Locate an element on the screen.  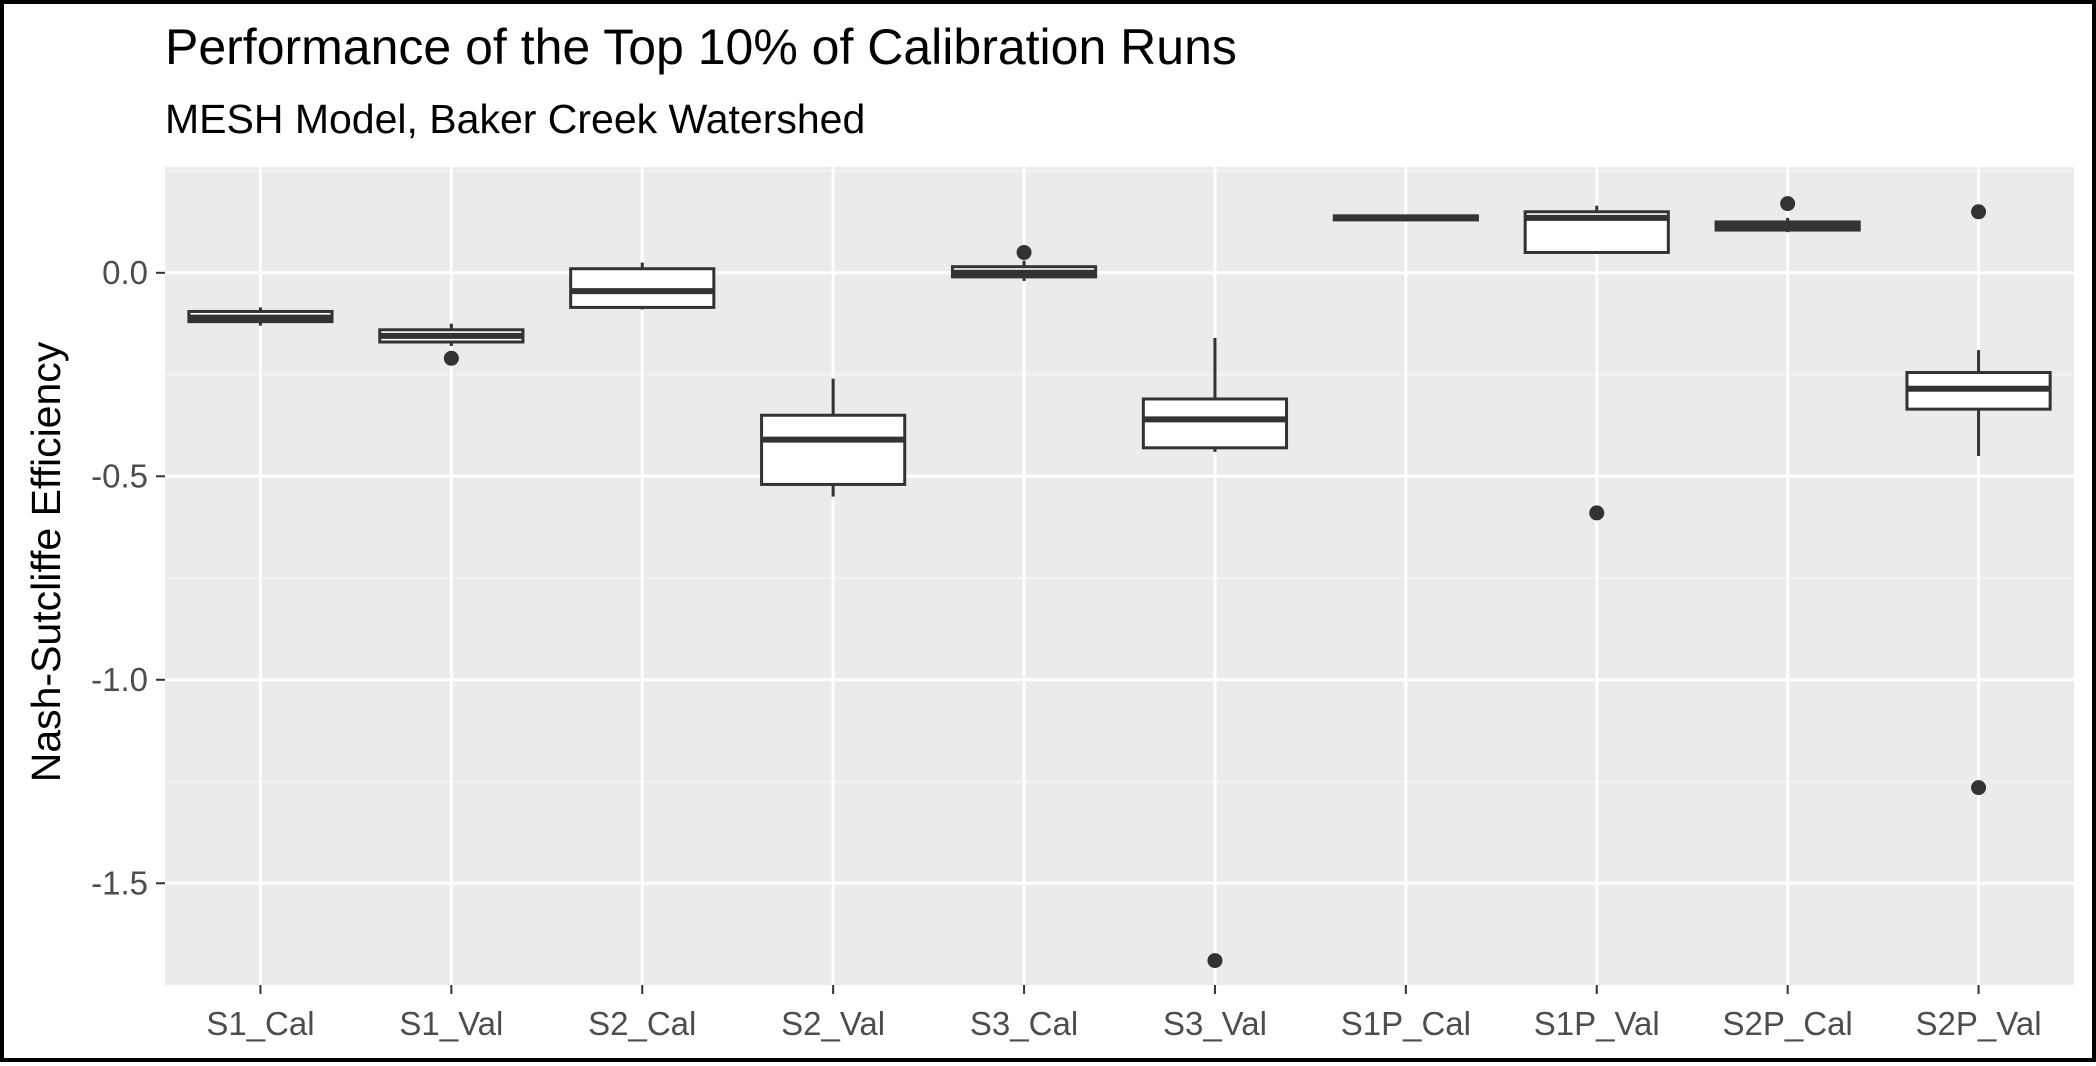
box-s2-val is located at coordinates (833, 437).